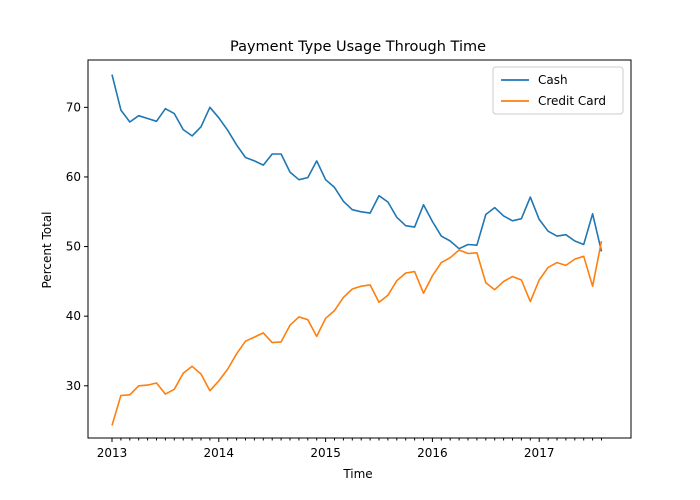 Image resolution: width=700 pixels, height=500 pixels. Describe the element at coordinates (73, 177) in the screenshot. I see `y-tick-label: 60` at that location.